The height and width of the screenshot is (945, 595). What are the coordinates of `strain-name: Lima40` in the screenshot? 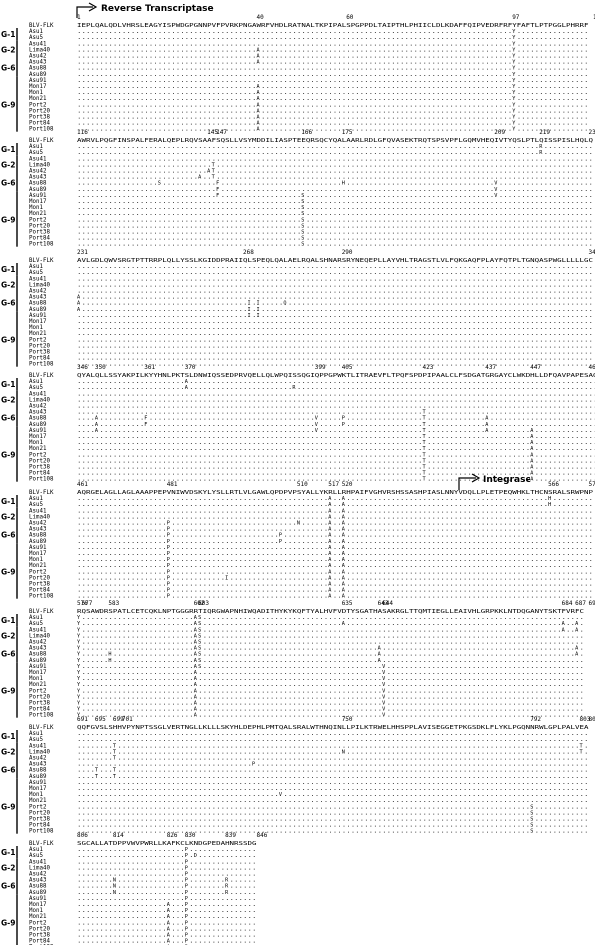 It's located at (39, 752).